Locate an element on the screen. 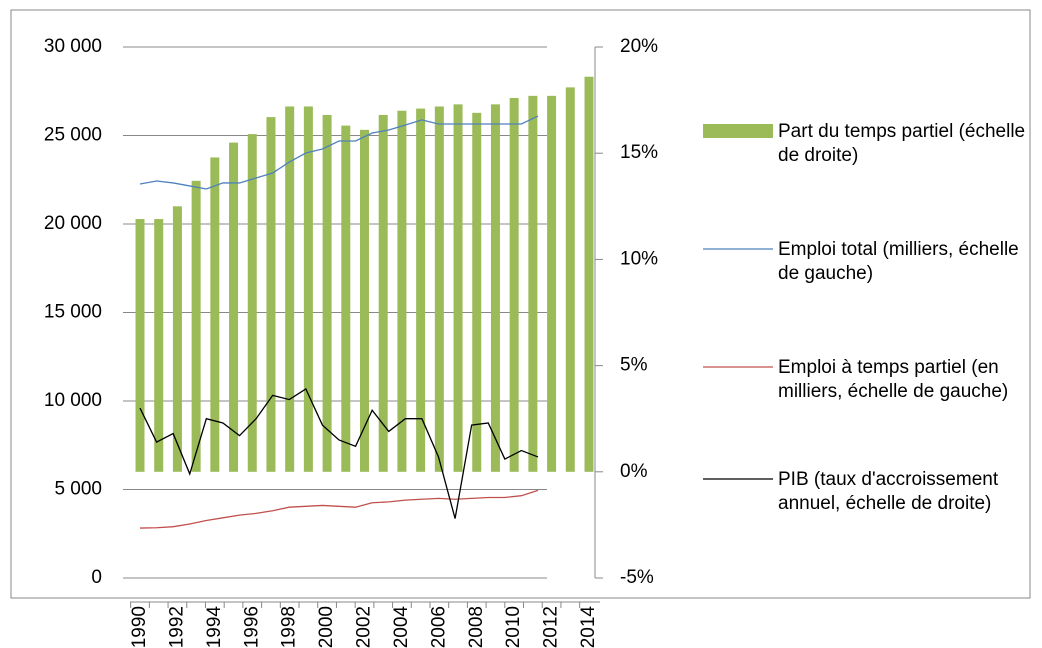 Image resolution: width=1042 pixels, height=648 pixels. x-tick-label: 1990 is located at coordinates (139, 627).